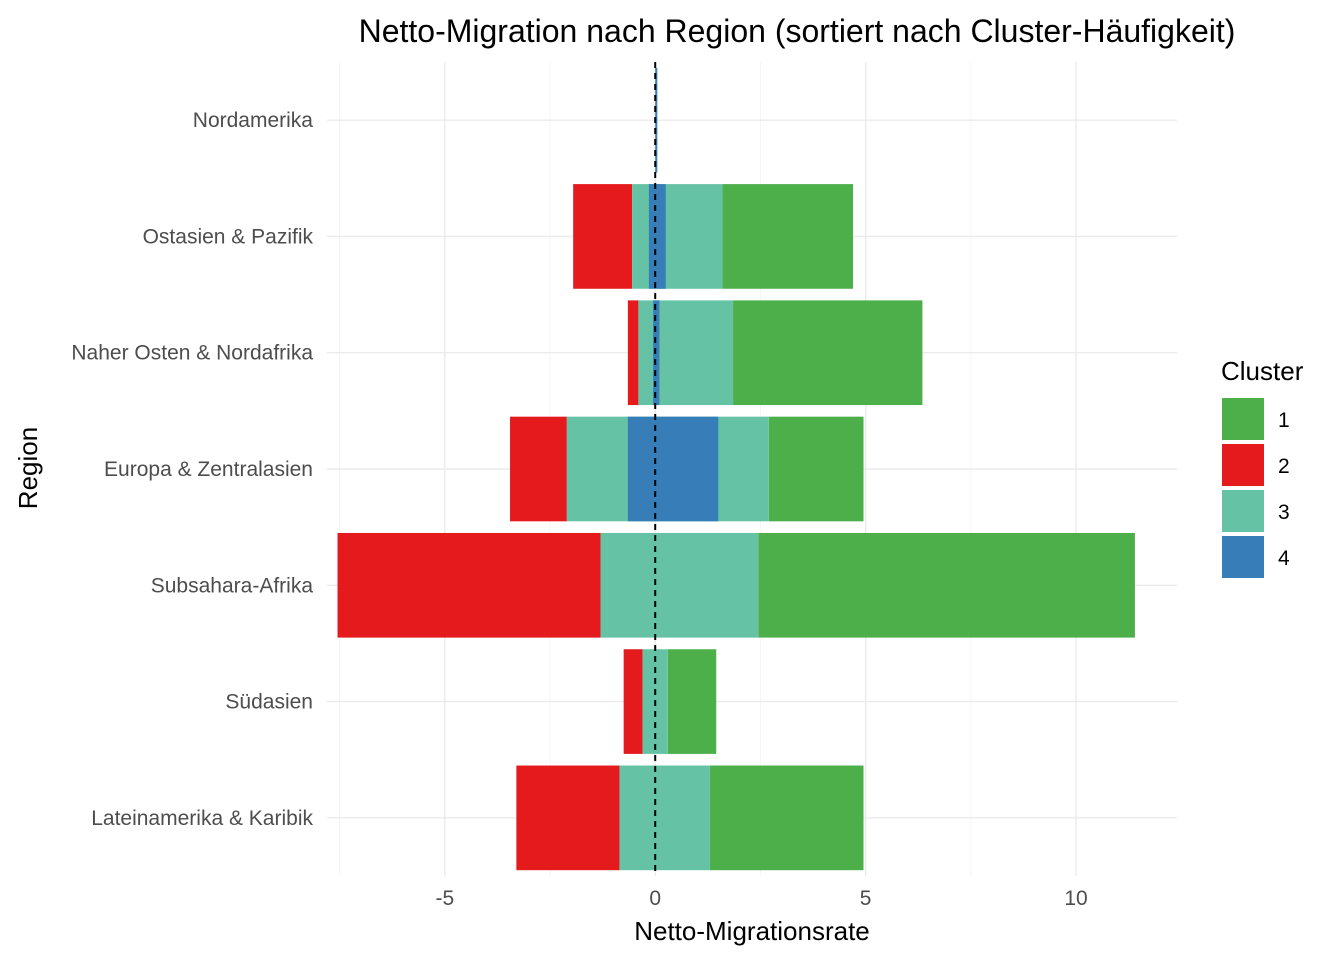  What do you see at coordinates (655, 898) in the screenshot?
I see `x-tick-label: 0` at bounding box center [655, 898].